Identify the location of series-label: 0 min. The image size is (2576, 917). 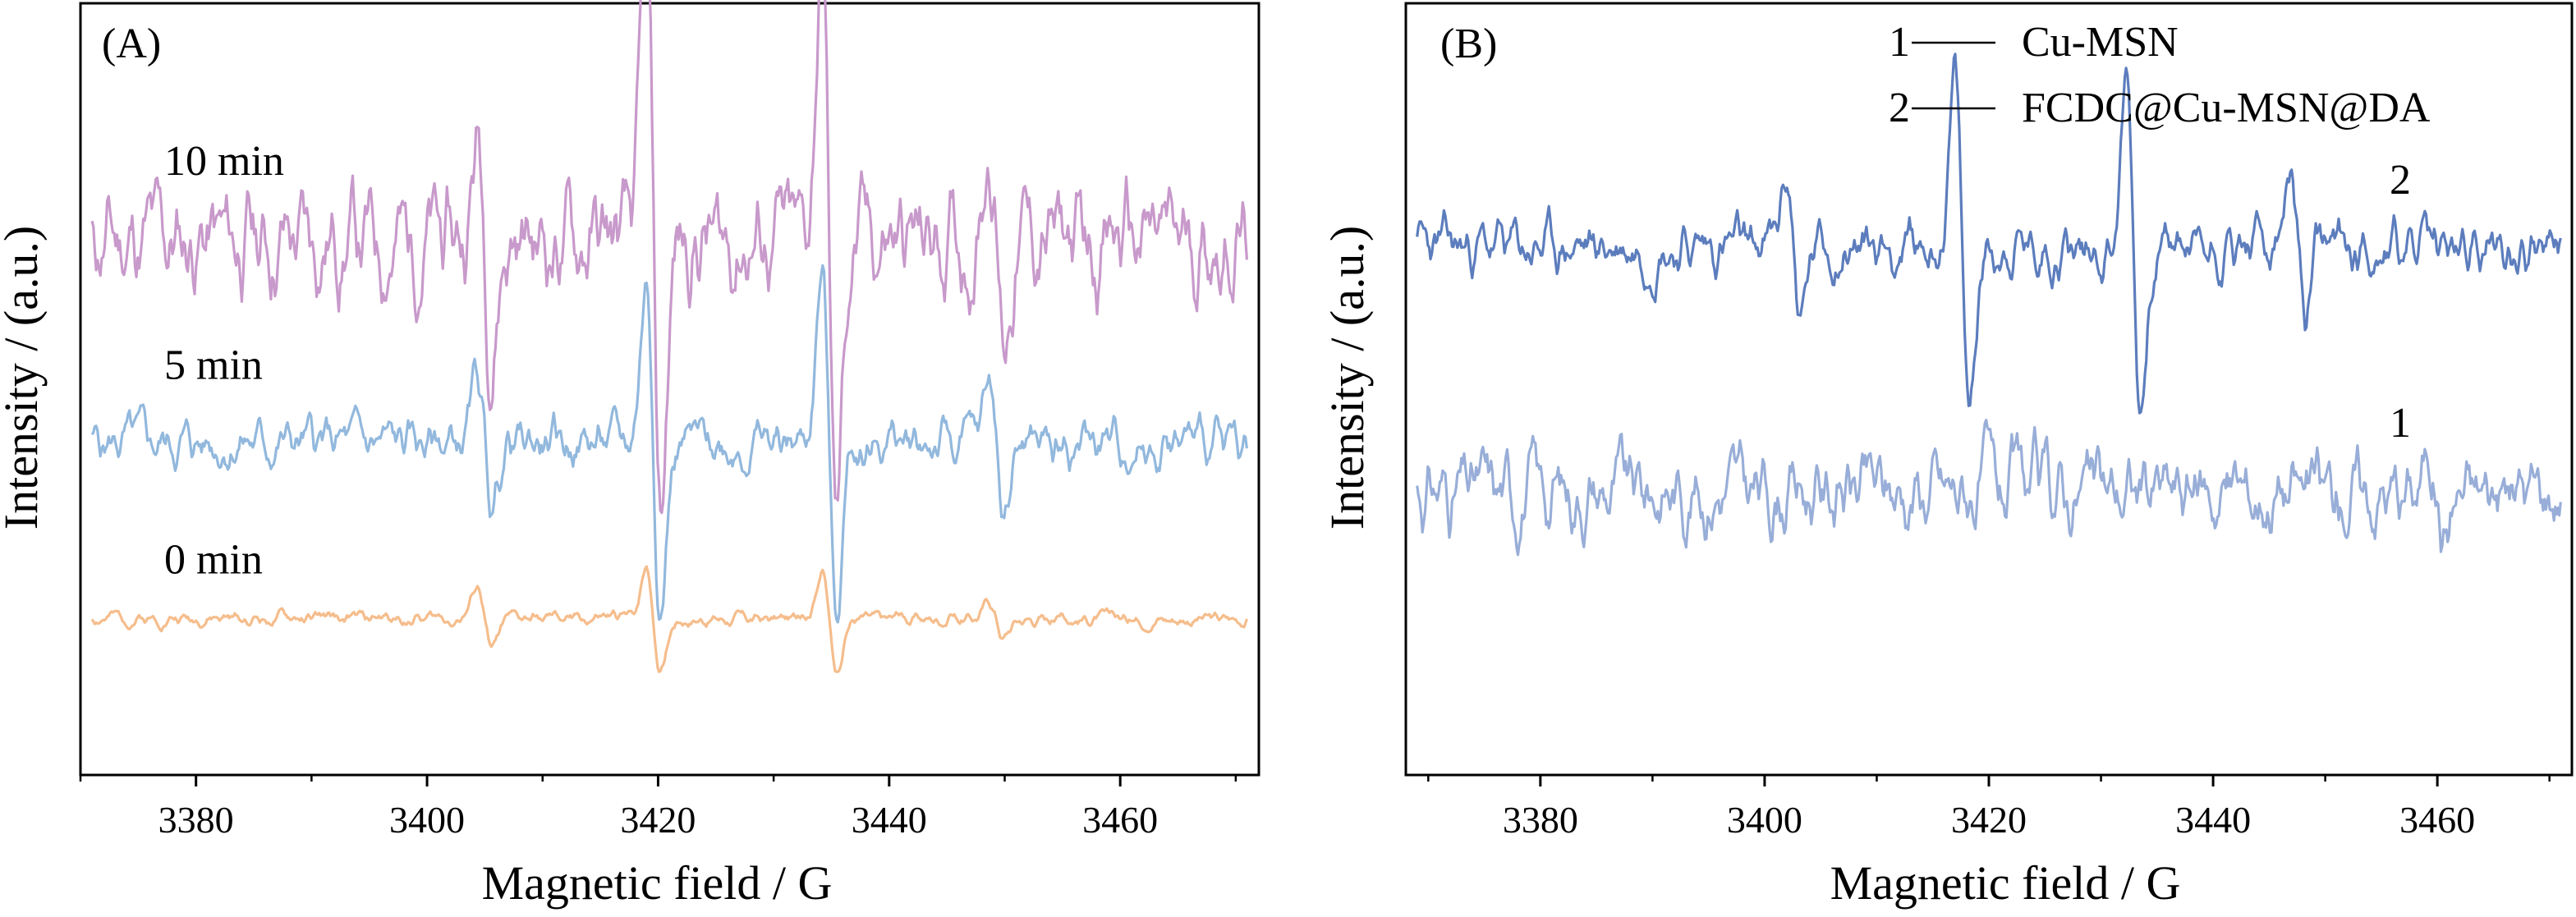
(214, 559).